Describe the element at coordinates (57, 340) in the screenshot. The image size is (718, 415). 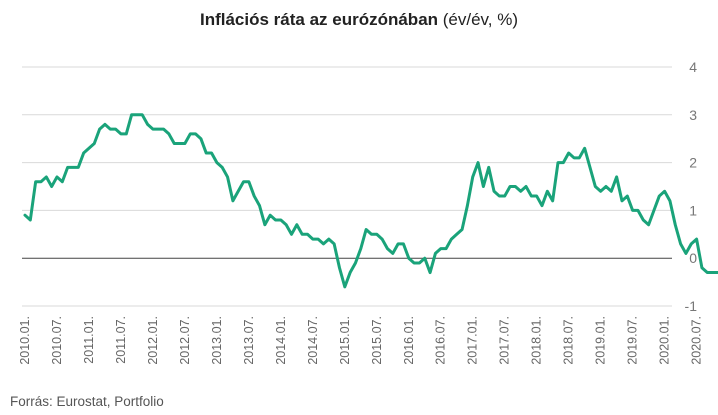
I see `x-tick-label: 2010.07.` at that location.